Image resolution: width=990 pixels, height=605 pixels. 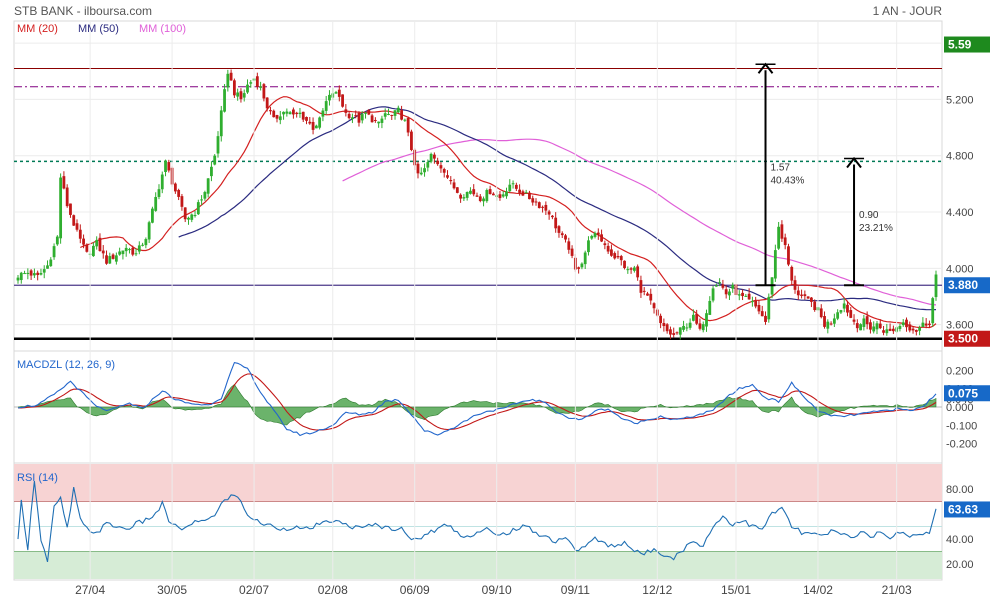 What do you see at coordinates (961, 426) in the screenshot?
I see `macd-tick-label: -0.100` at bounding box center [961, 426].